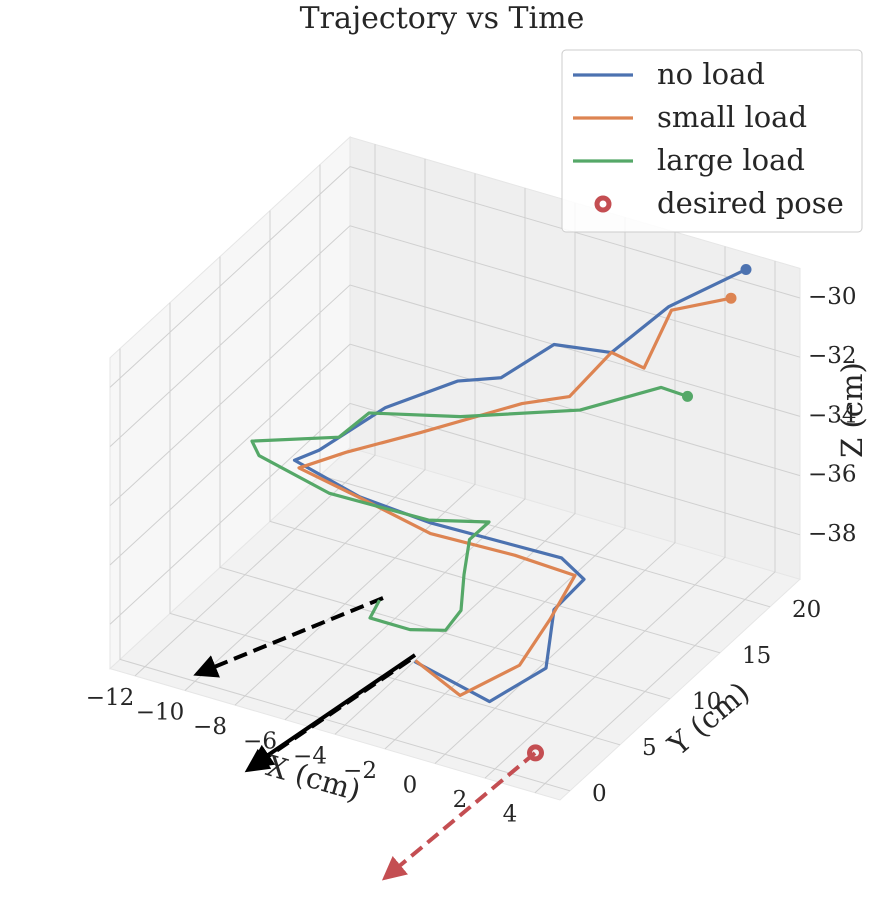 The height and width of the screenshot is (912, 884). I want to click on trajectory-line, so click(469, 508).